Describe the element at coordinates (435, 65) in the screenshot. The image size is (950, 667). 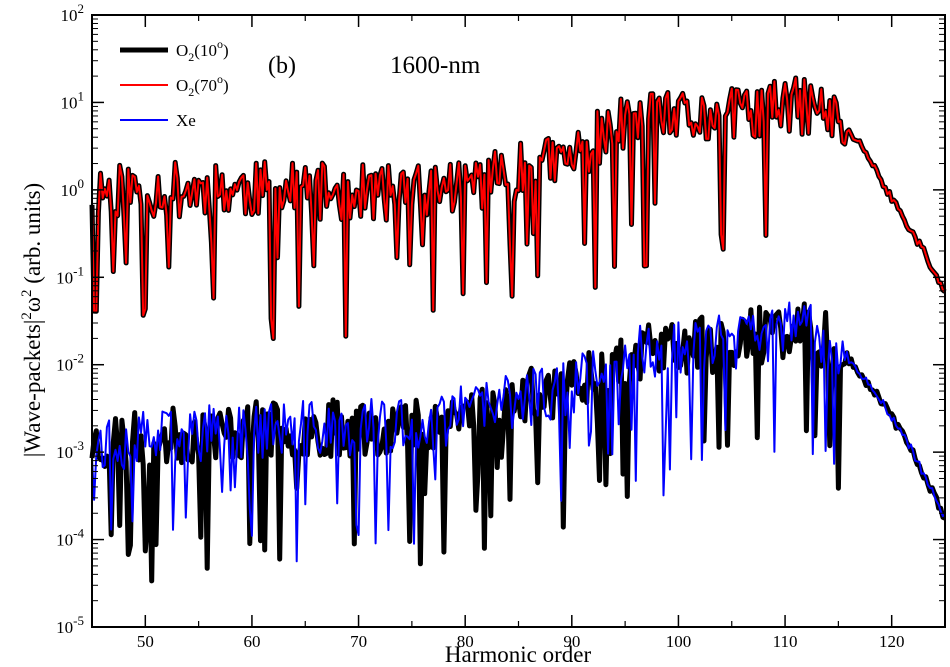
I see `wavelength-annotation: 1600-nm` at that location.